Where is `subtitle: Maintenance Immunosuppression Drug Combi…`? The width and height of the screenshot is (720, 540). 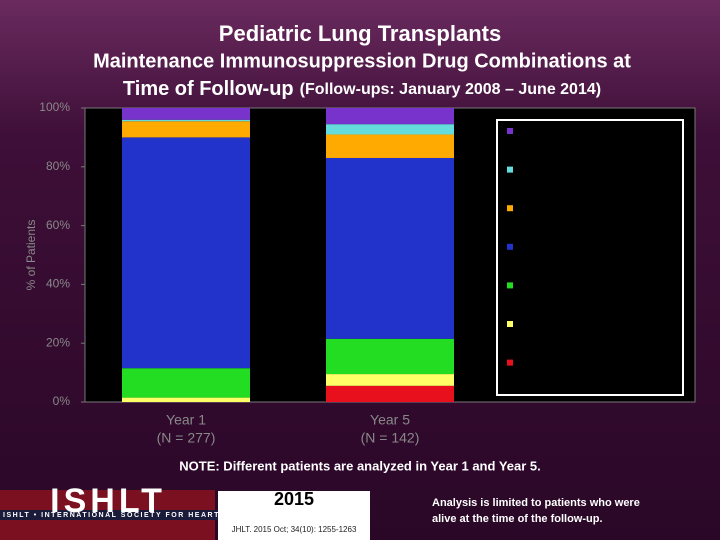
subtitle: Maintenance Immunosuppression Drug Combi… is located at coordinates (362, 61).